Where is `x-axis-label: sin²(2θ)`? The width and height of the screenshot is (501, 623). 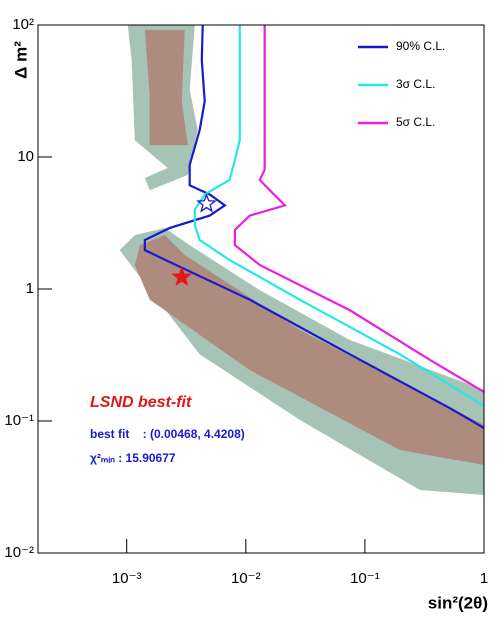 x-axis-label: sin²(2θ) is located at coordinates (458, 602).